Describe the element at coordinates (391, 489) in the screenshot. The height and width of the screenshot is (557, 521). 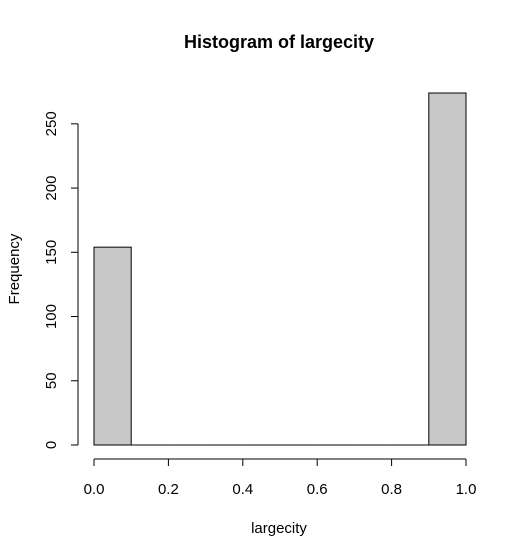
I see `x-tick-label: 0.8` at that location.